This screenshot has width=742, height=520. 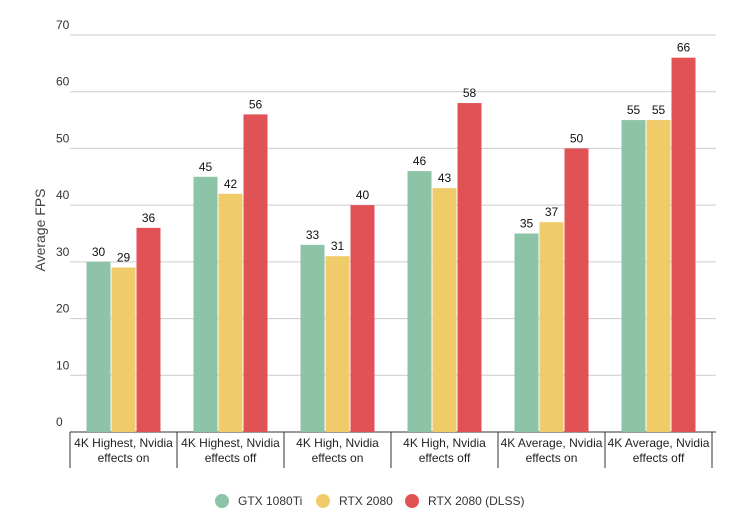 I want to click on data-label: 30, so click(x=99, y=252).